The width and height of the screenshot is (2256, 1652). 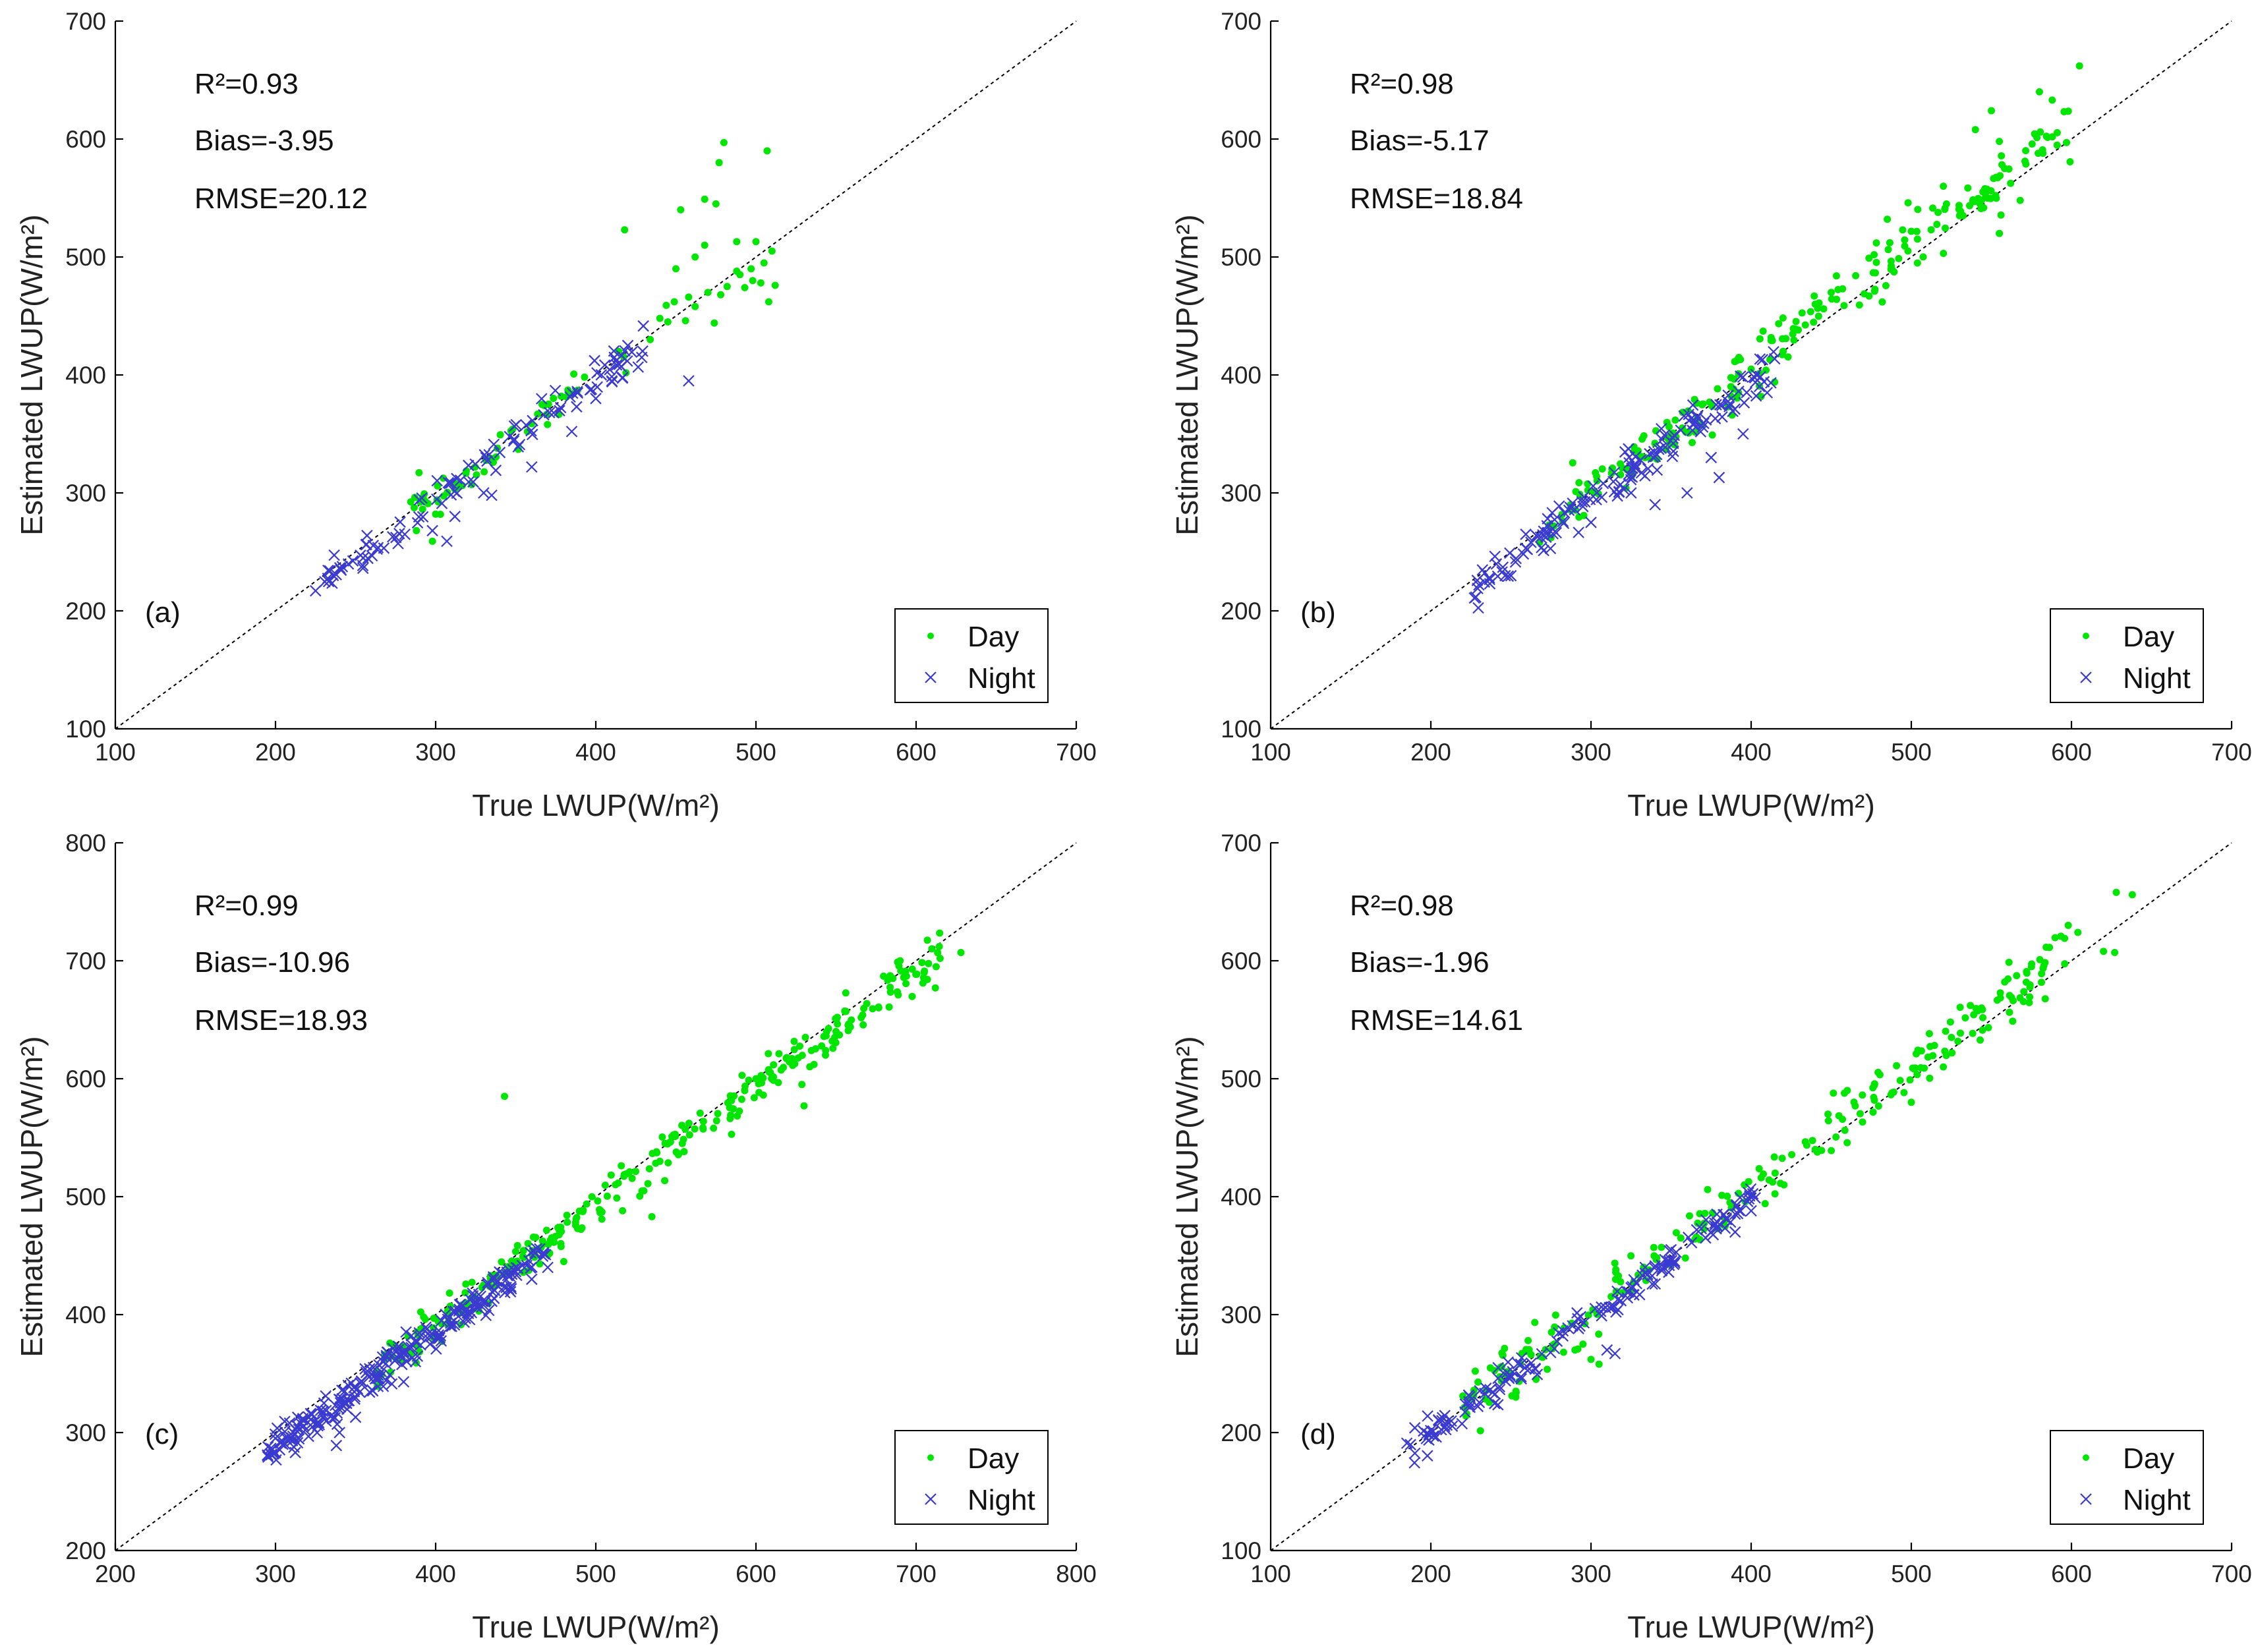 What do you see at coordinates (1241, 961) in the screenshot?
I see `y-tick-label: 600` at bounding box center [1241, 961].